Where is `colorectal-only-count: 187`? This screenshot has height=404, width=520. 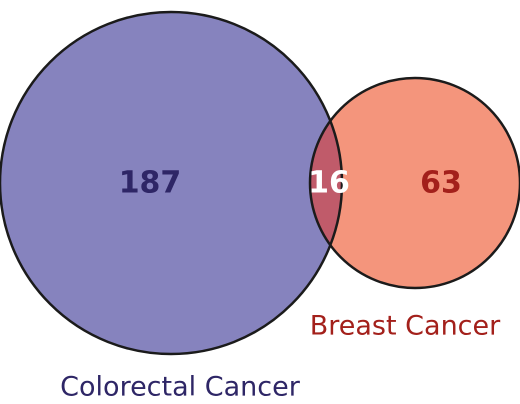
colorectal-only-count: 187 is located at coordinates (150, 183).